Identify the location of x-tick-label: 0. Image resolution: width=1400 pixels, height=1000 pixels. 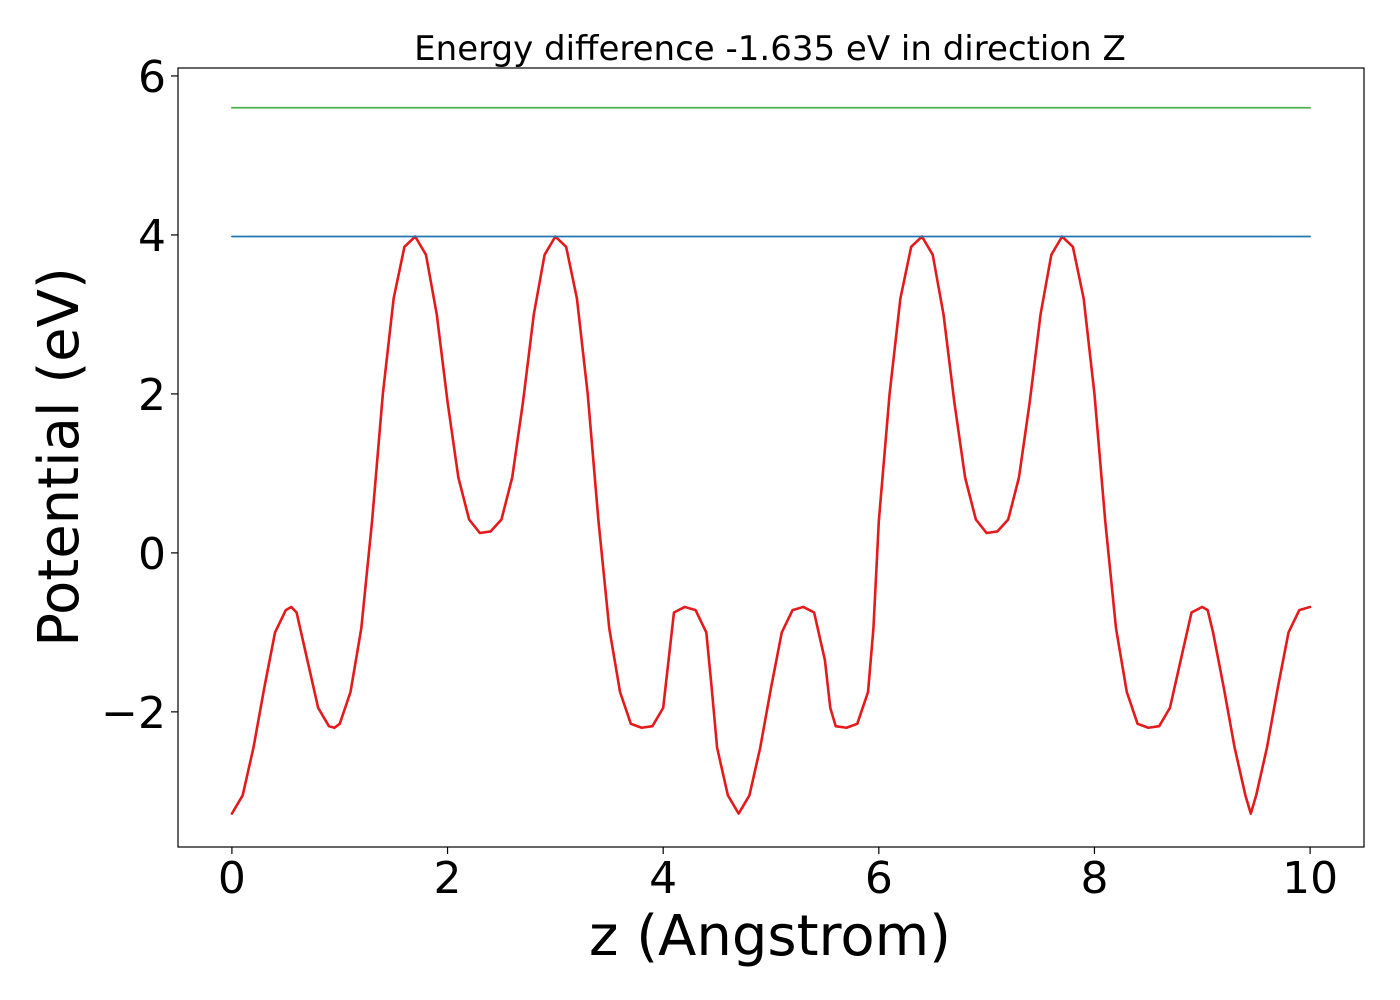
(232, 878).